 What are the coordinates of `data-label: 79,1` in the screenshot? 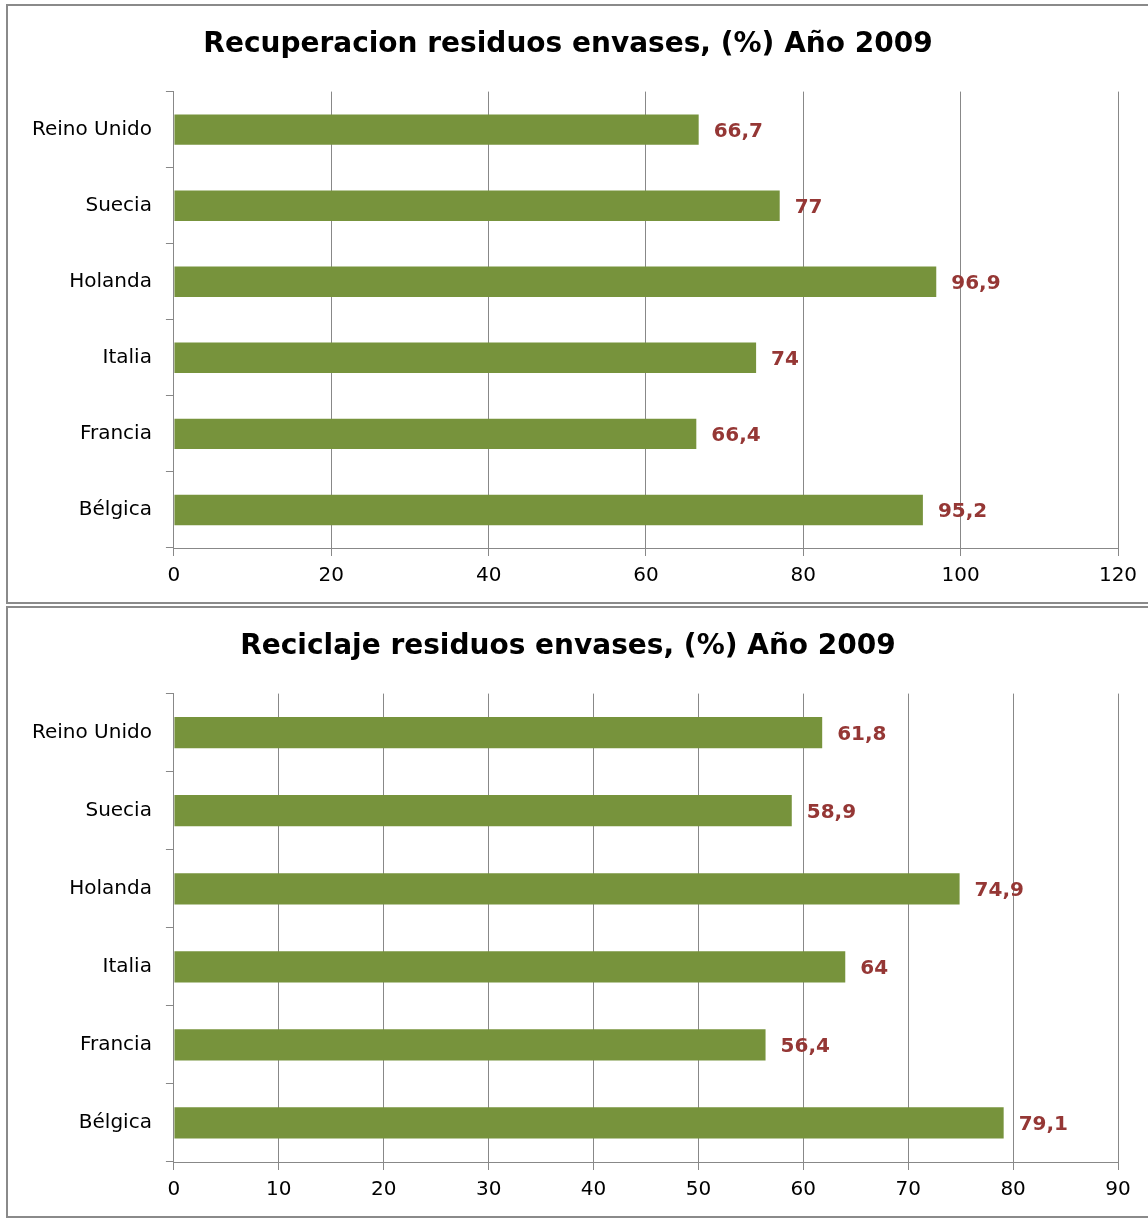 It's located at (1043, 1123).